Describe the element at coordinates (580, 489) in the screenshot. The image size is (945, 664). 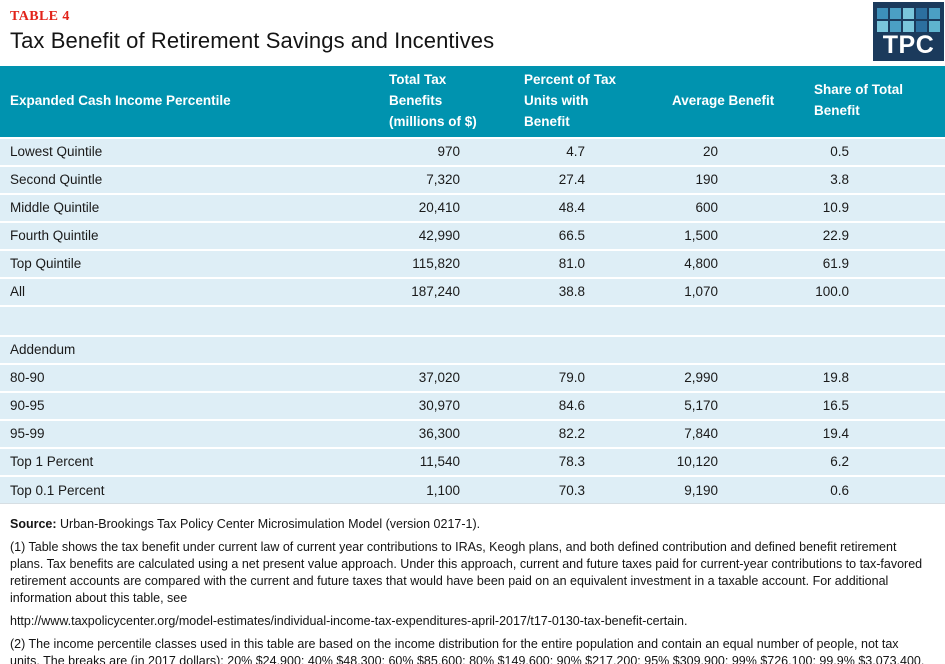
I see `cell-value: 70.3` at that location.